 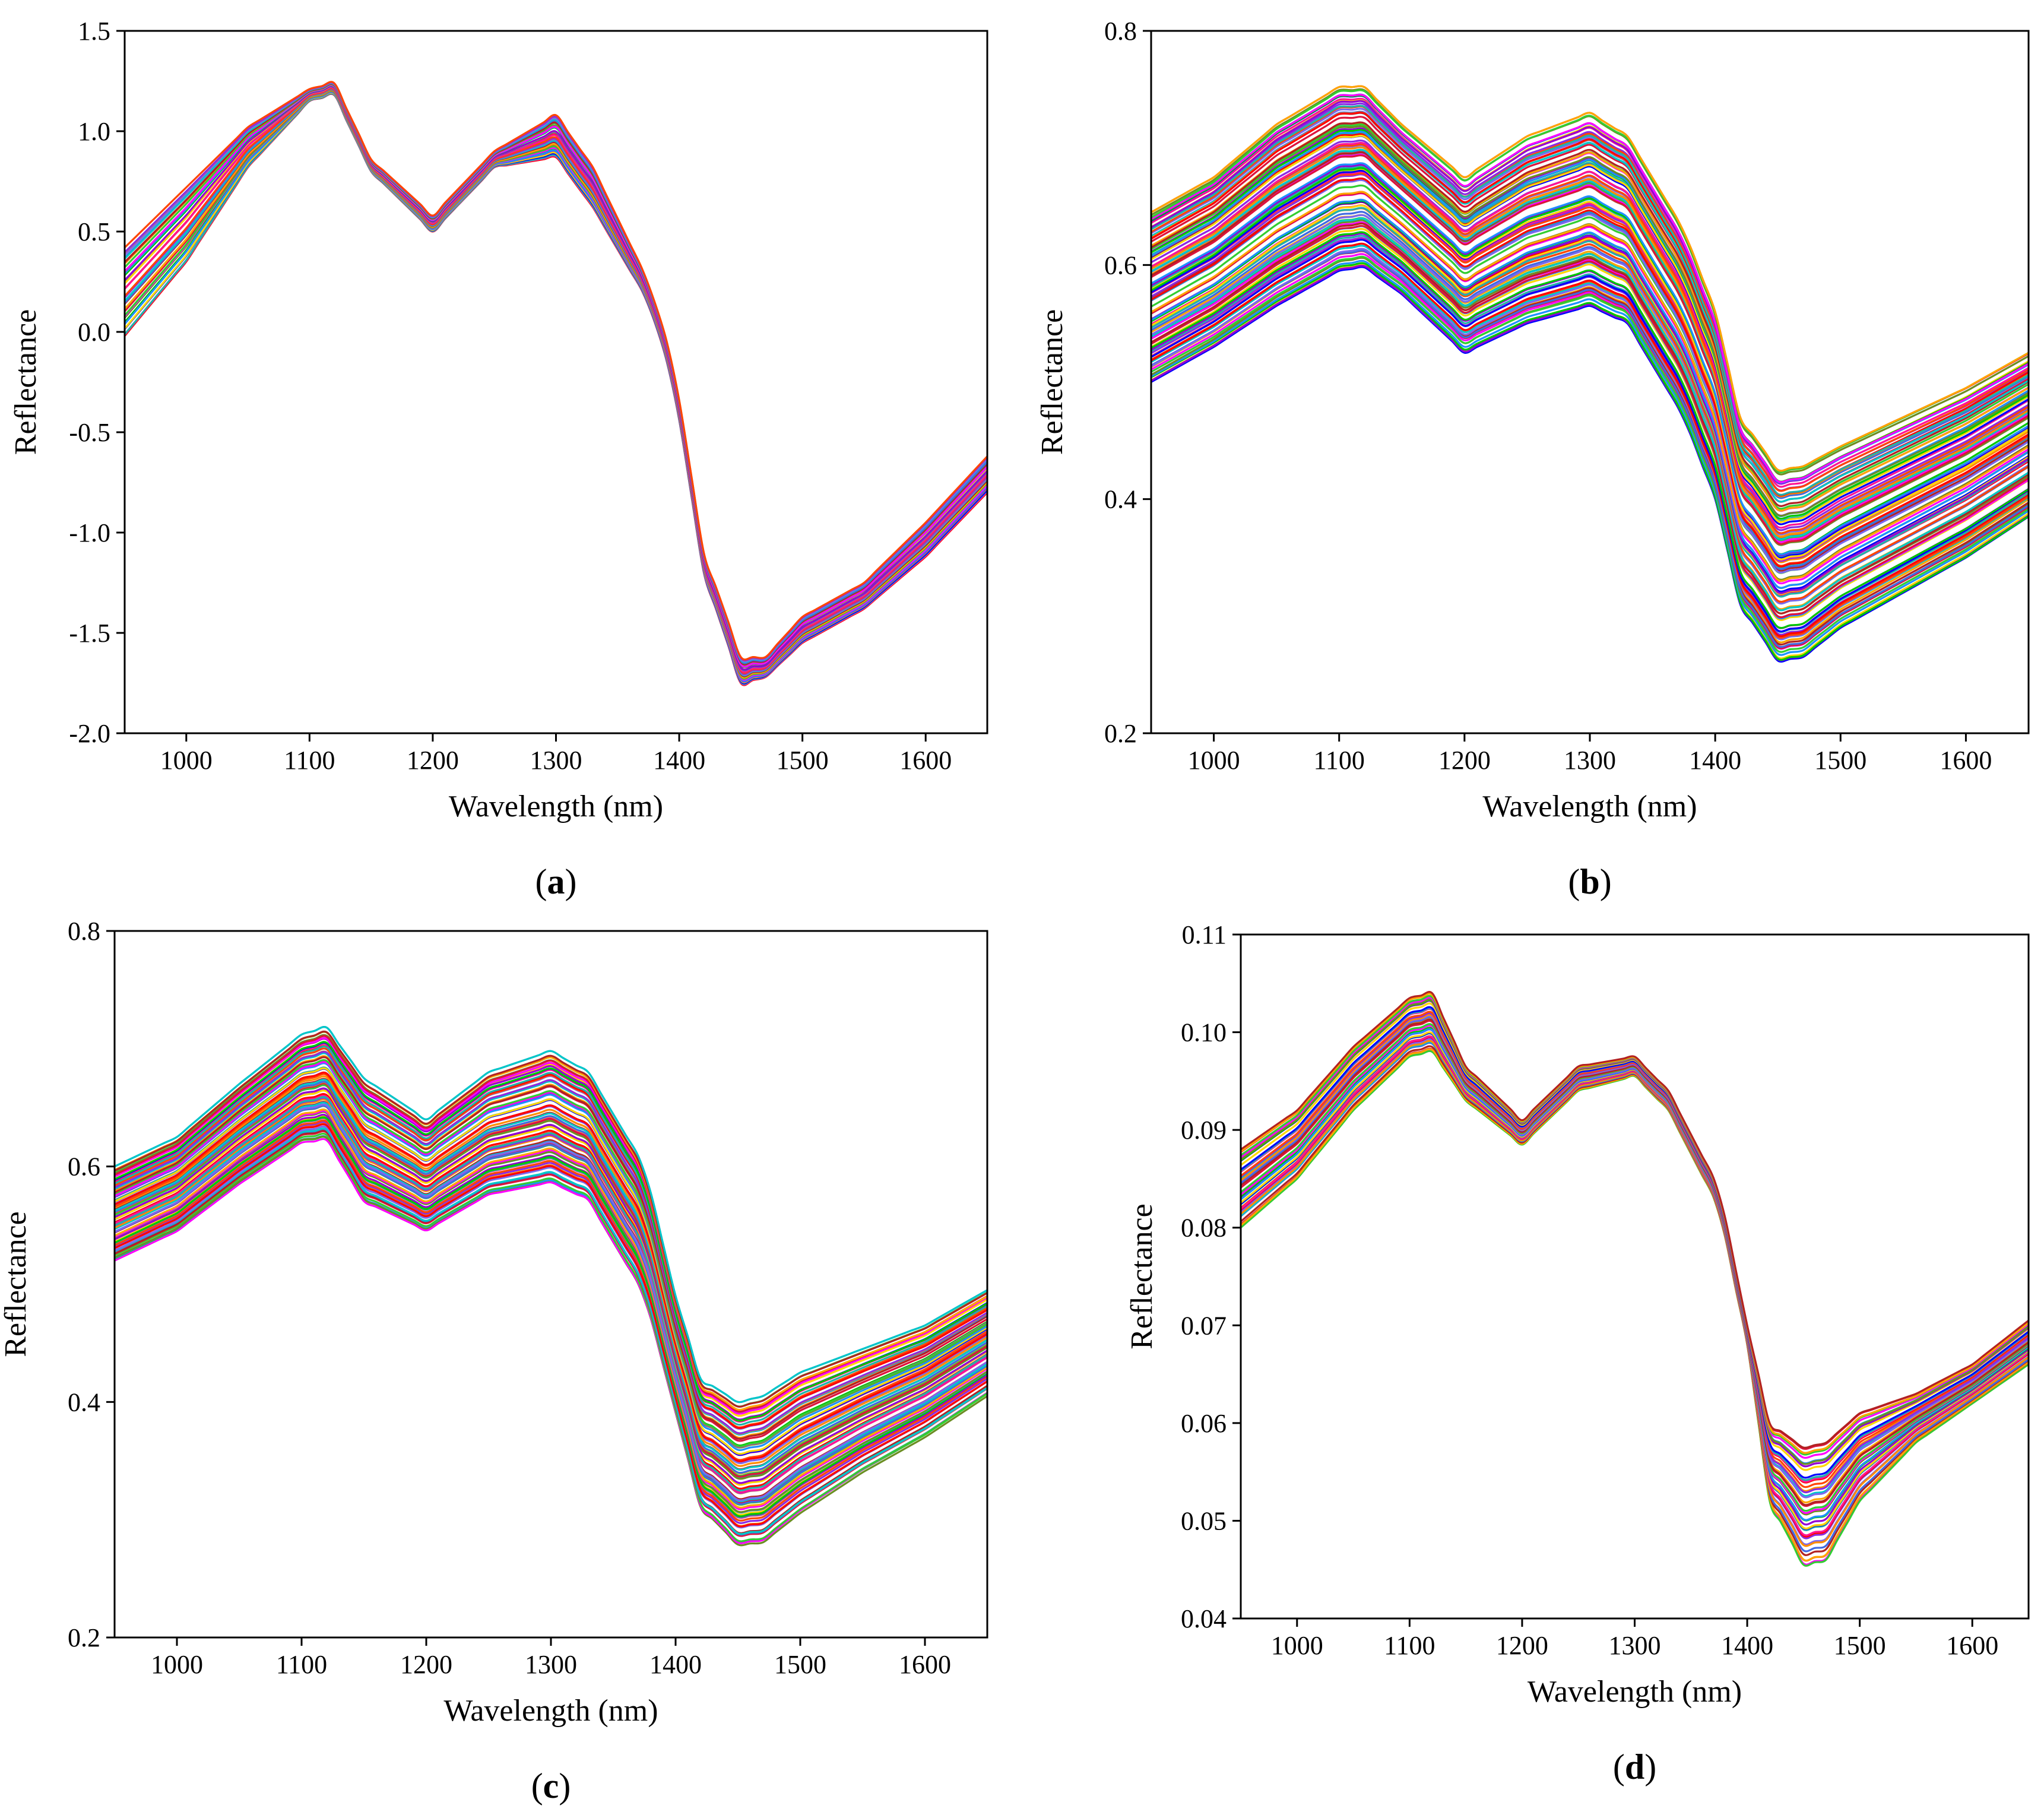 What do you see at coordinates (1204, 1130) in the screenshot?
I see `y-tick-label: 0.09` at bounding box center [1204, 1130].